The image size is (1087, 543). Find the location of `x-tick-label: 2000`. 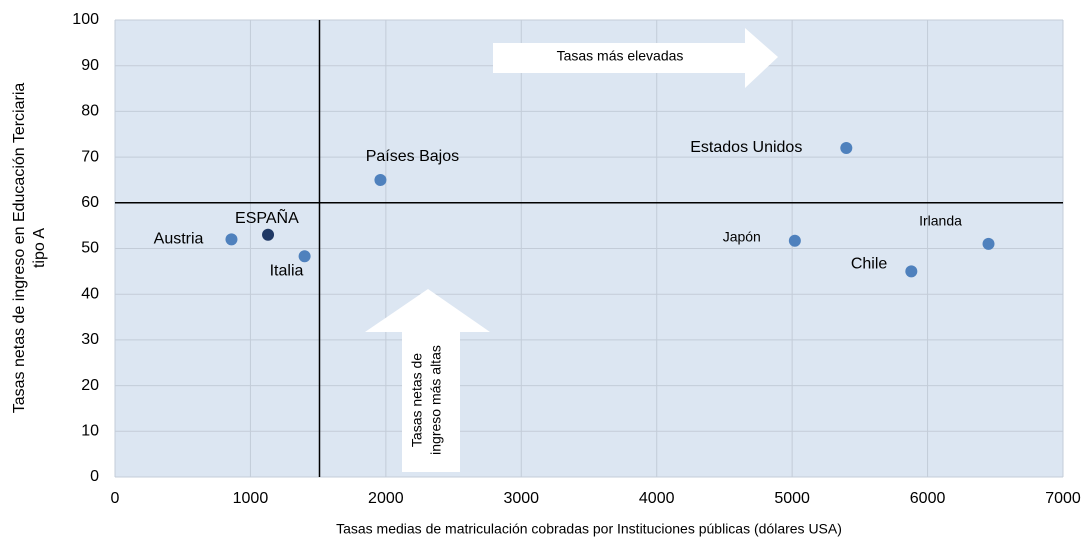

x-tick-label: 2000 is located at coordinates (386, 498).